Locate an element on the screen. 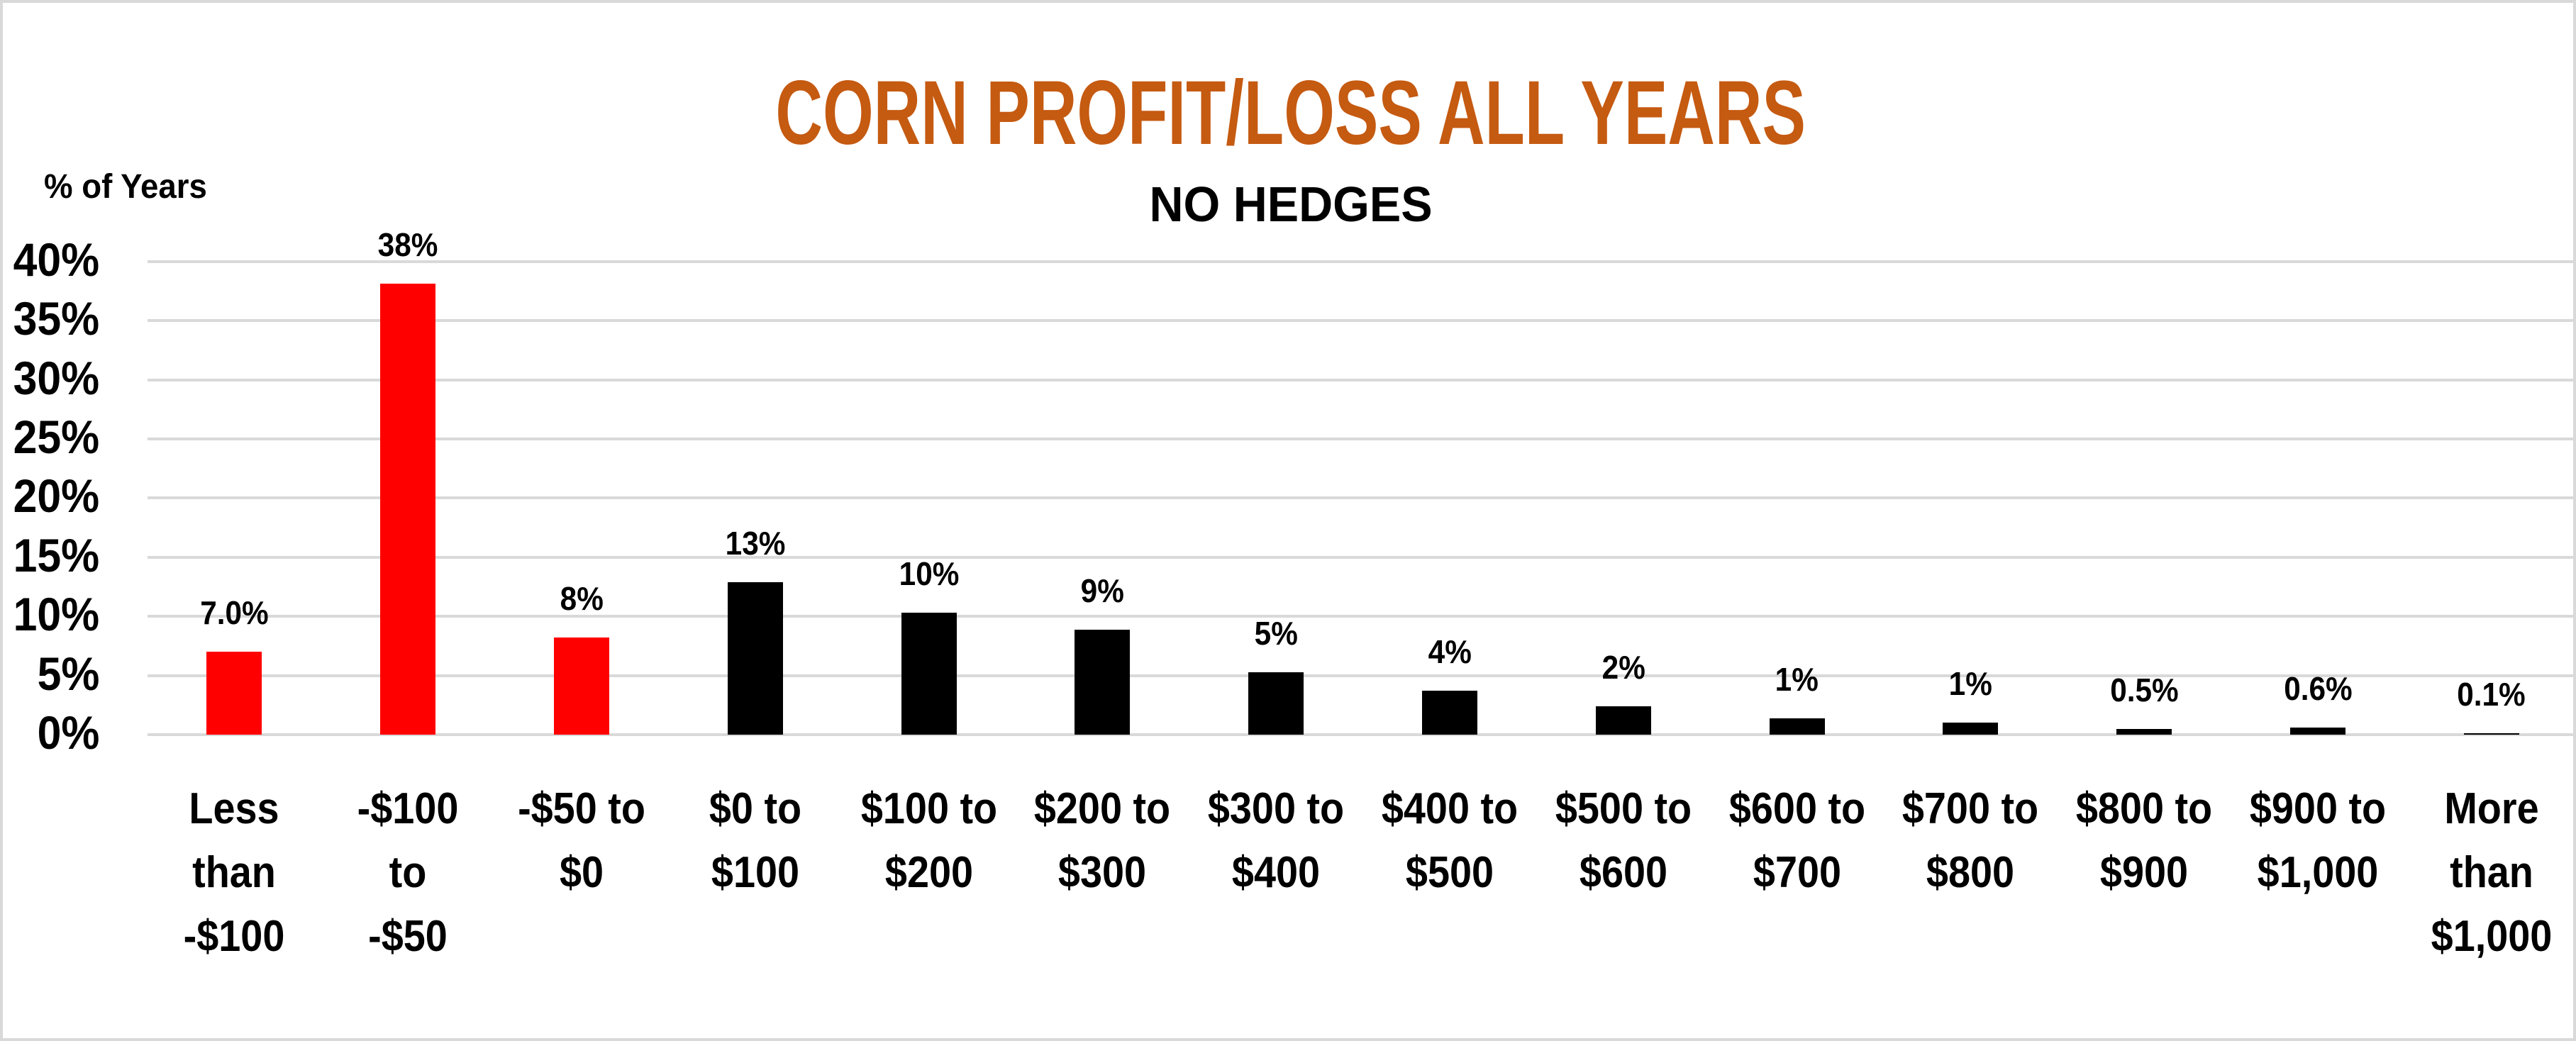 Image resolution: width=2576 pixels, height=1041 pixels. x-category-line: -$50 to is located at coordinates (581, 808).